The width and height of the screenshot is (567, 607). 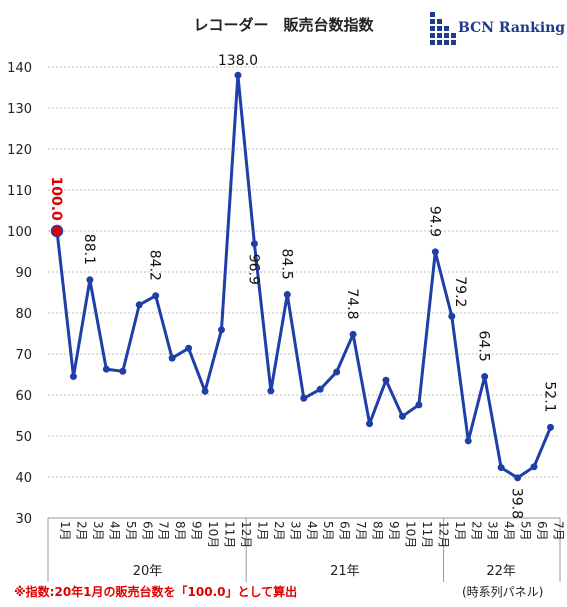 I want to click on y-tick-label: 50, so click(x=23, y=437).